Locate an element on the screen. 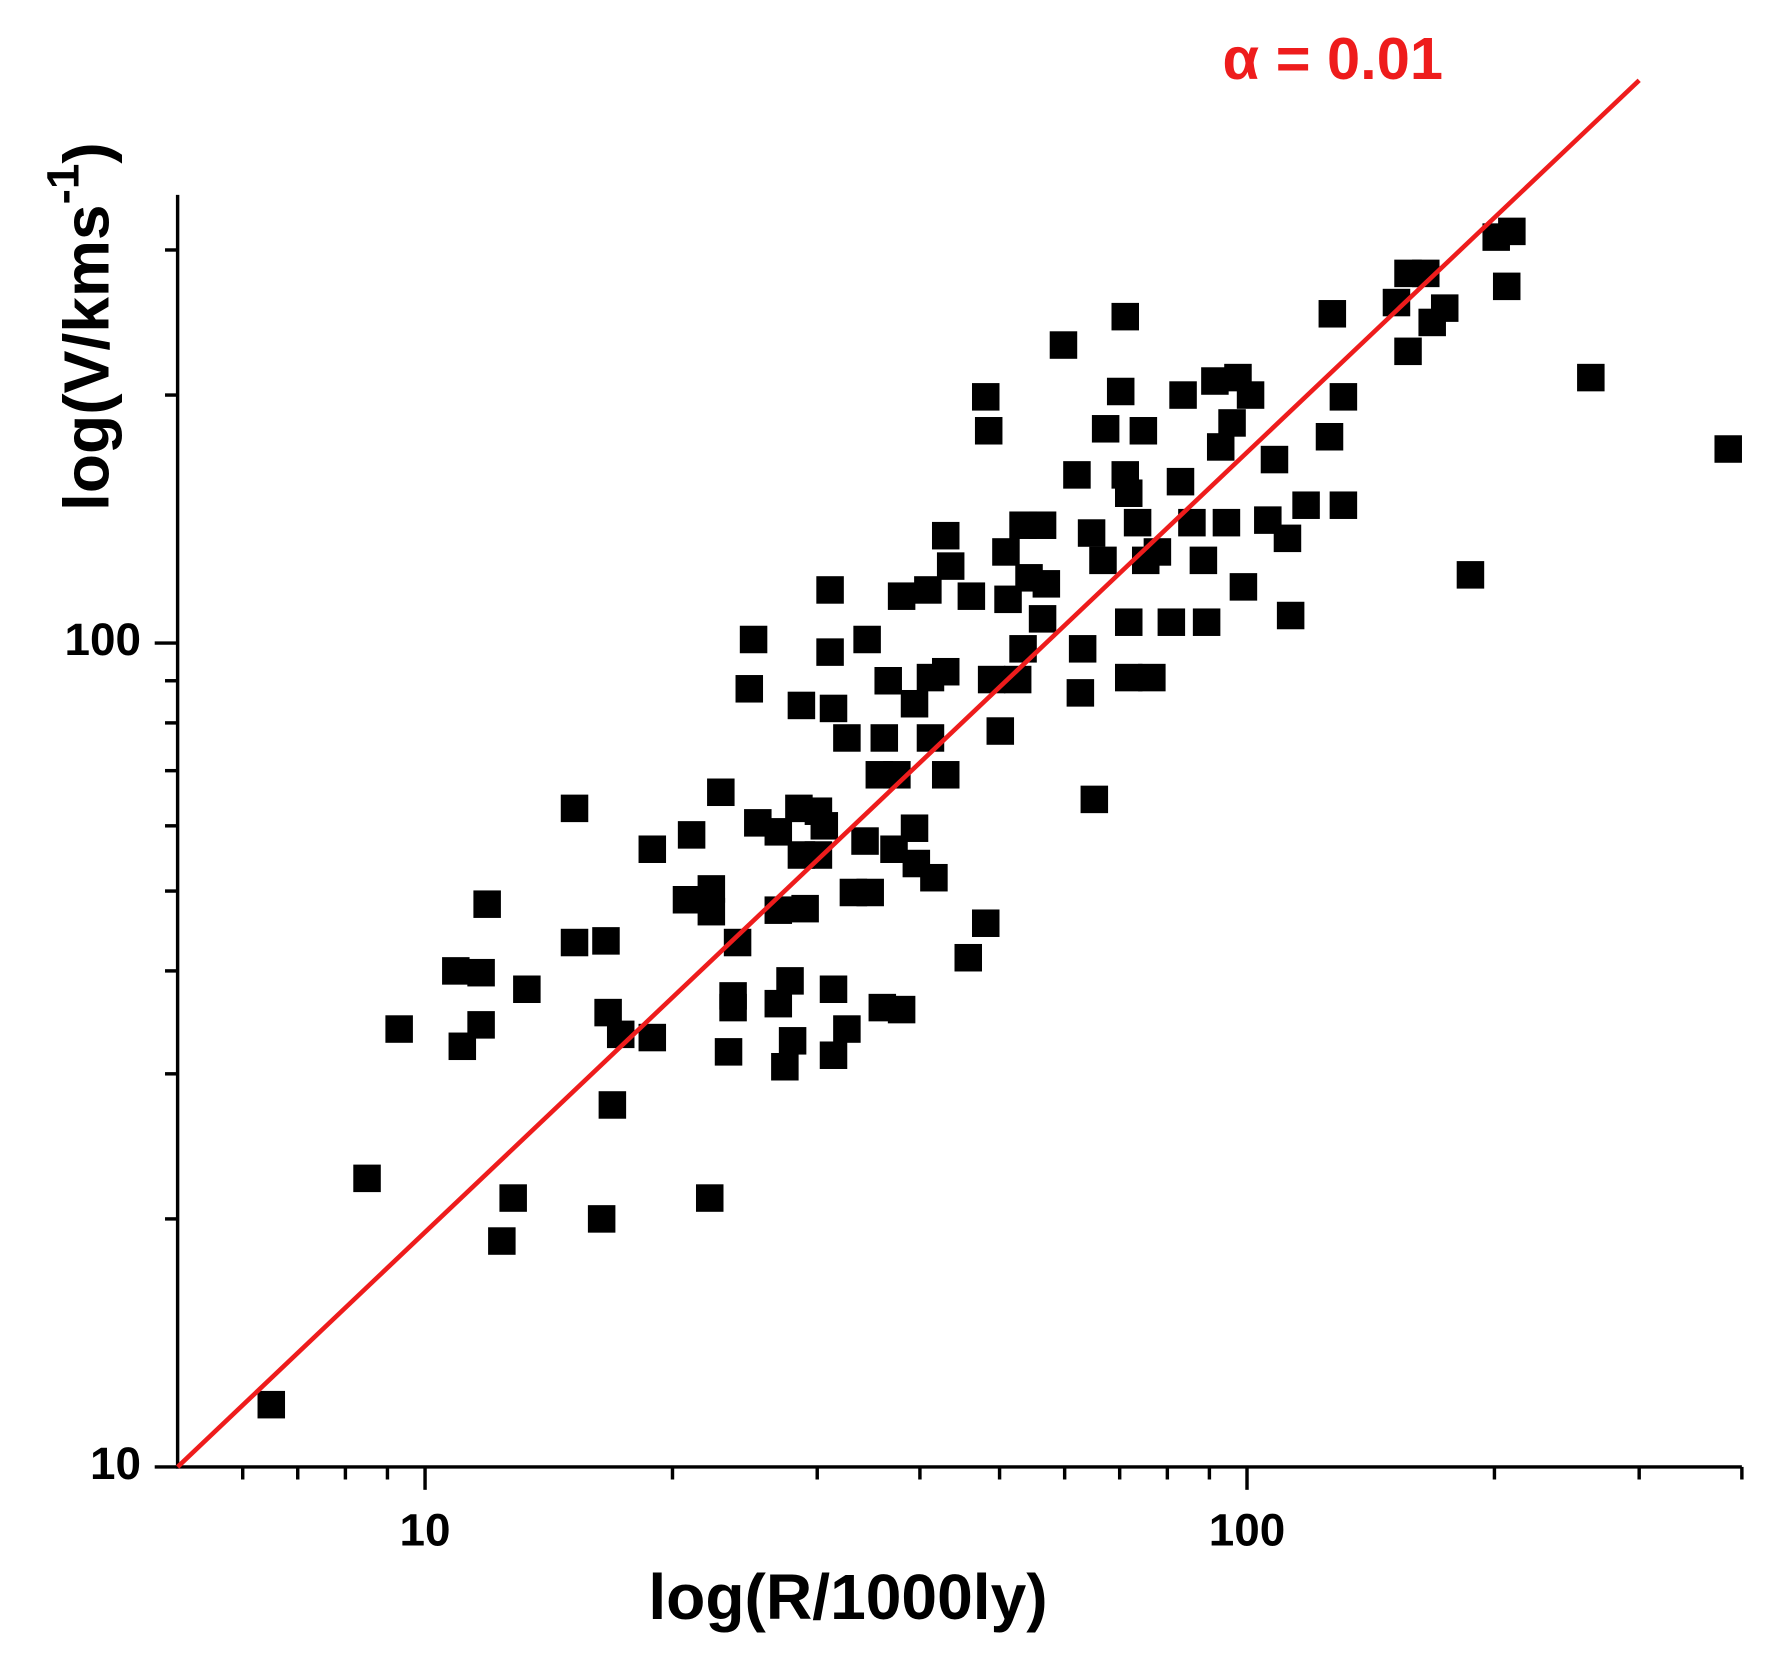 The image size is (1790, 1656). y-axis-label-part: ) is located at coordinates (87, 152).